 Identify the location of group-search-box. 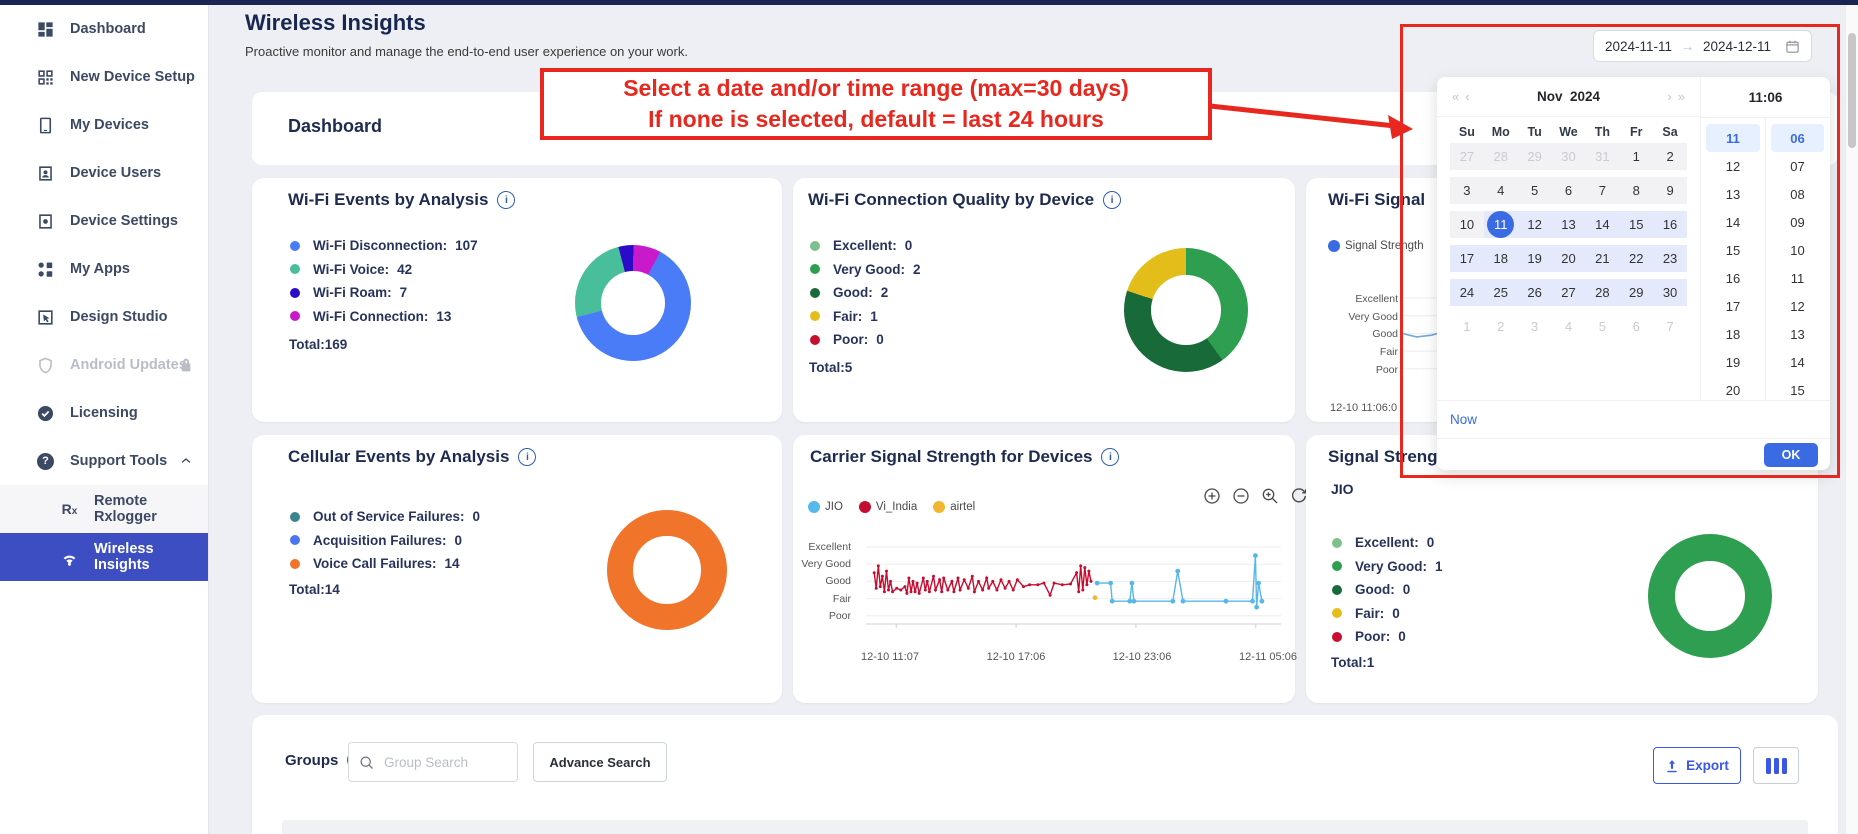
(433, 762).